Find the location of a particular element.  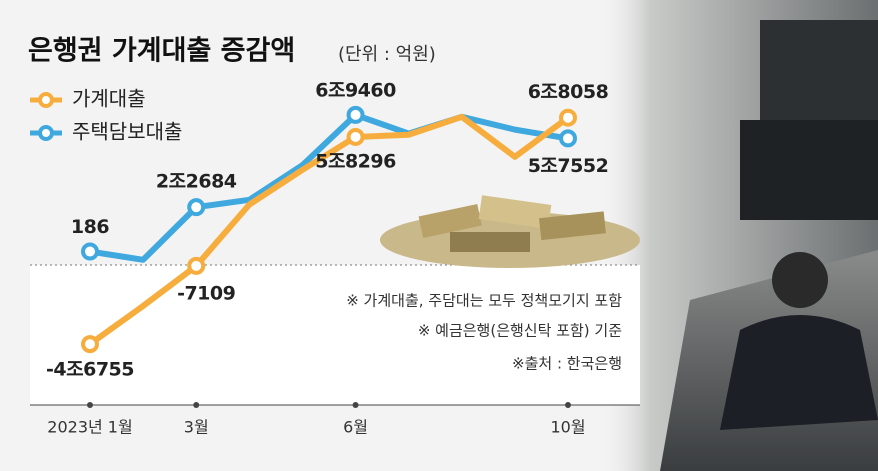

teller-head is located at coordinates (800, 280).